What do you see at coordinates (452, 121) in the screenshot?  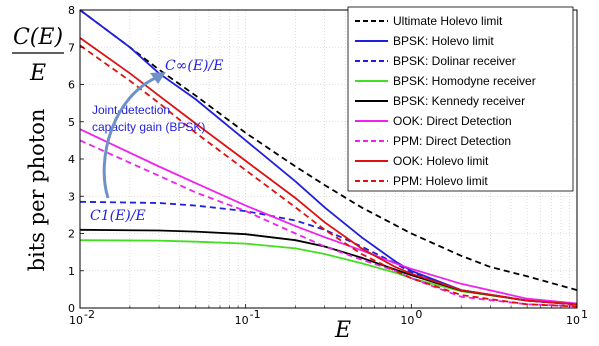 I see `legend-label-5: OOK: Direct Detection` at bounding box center [452, 121].